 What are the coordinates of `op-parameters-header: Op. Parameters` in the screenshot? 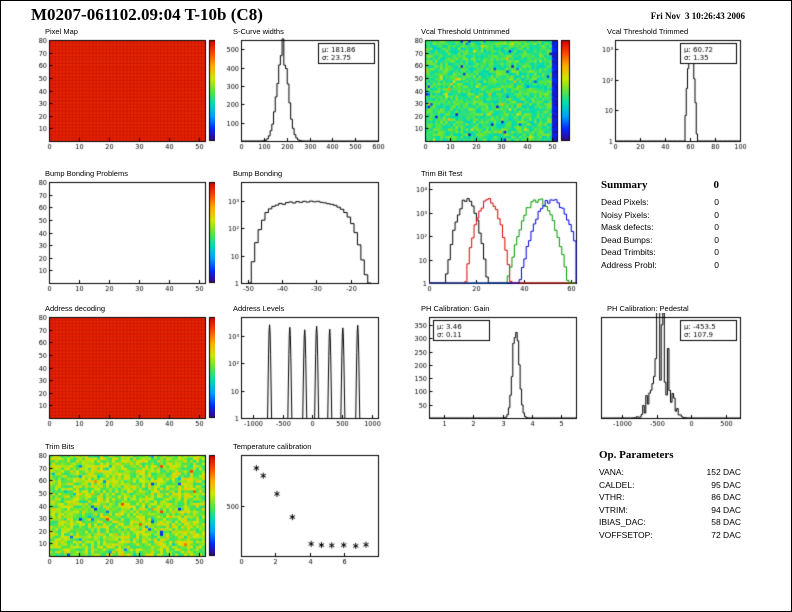 It's located at (670, 455).